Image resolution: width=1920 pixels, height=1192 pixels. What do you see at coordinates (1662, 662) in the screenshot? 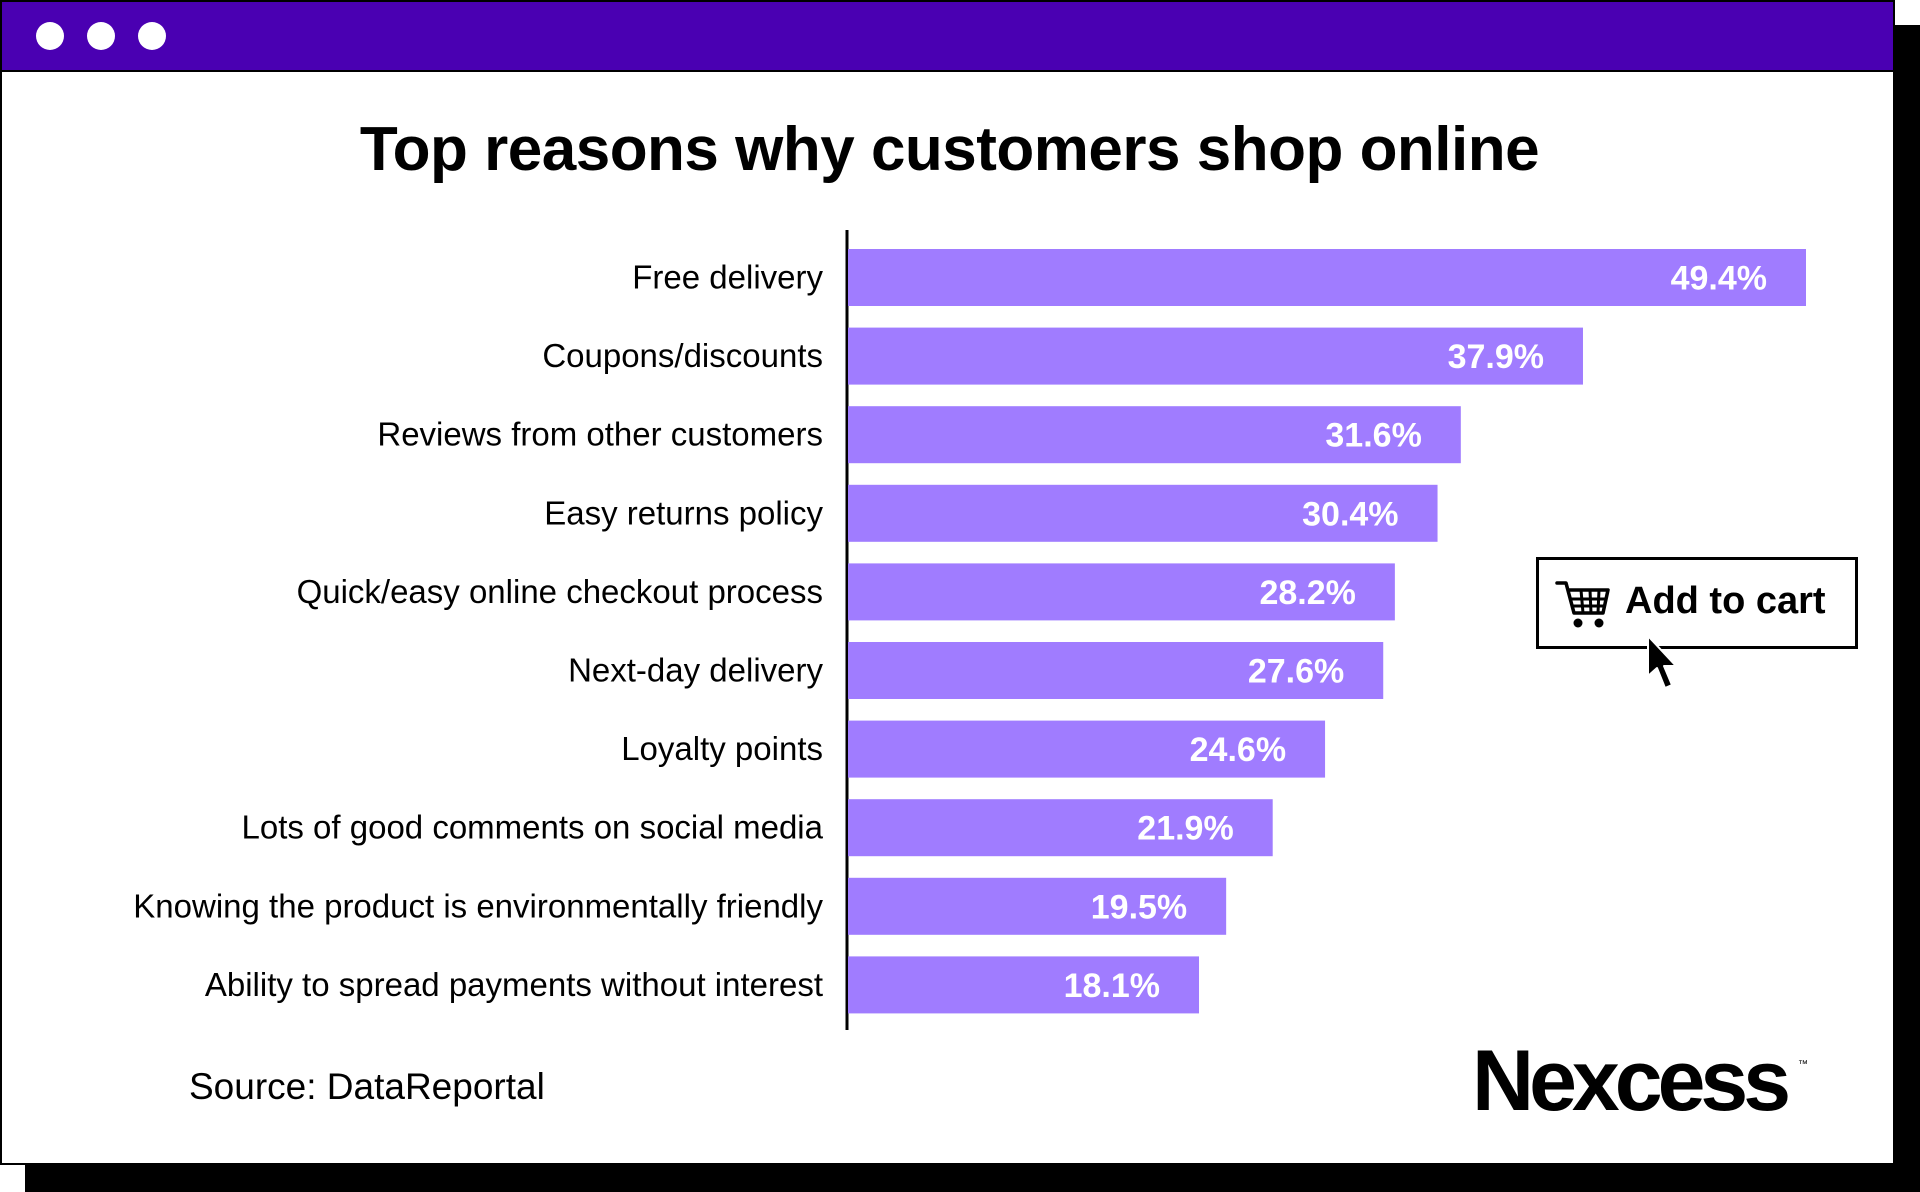
I see `mouse-pointer-icon` at bounding box center [1662, 662].